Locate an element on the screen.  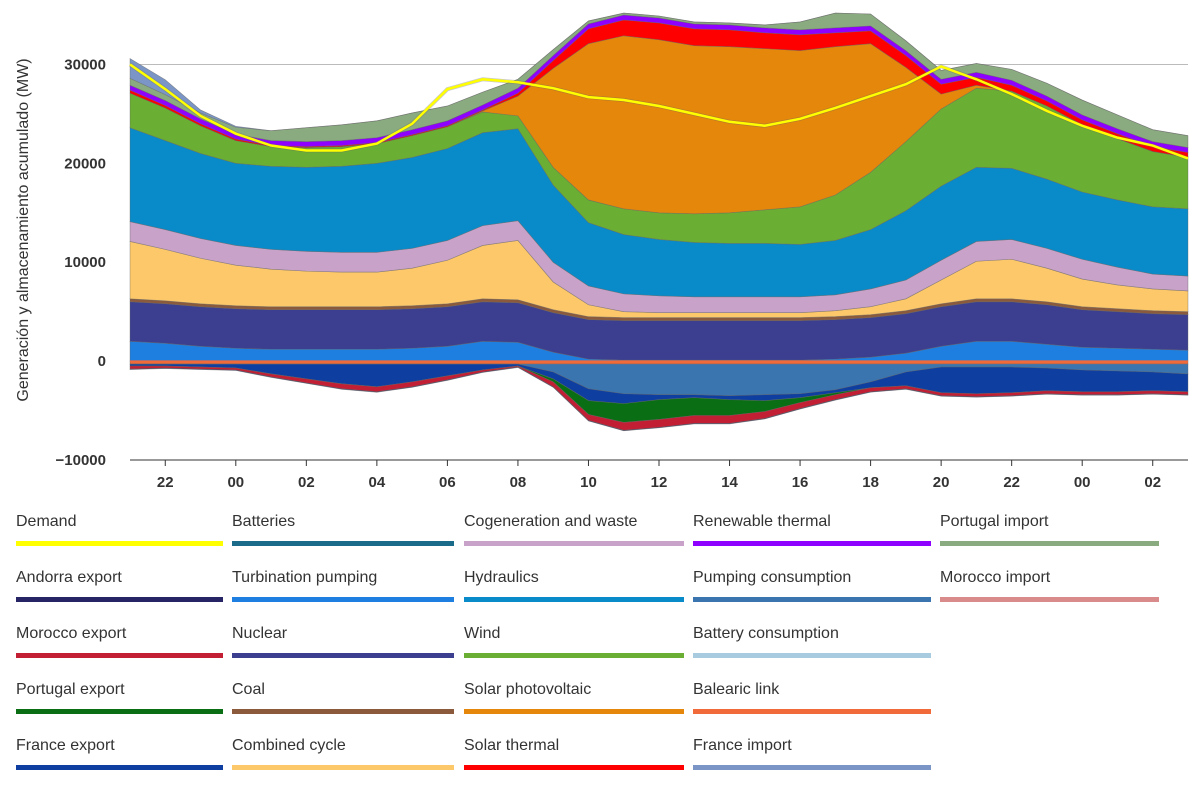
y-tick-label: 0 is located at coordinates (102, 361).